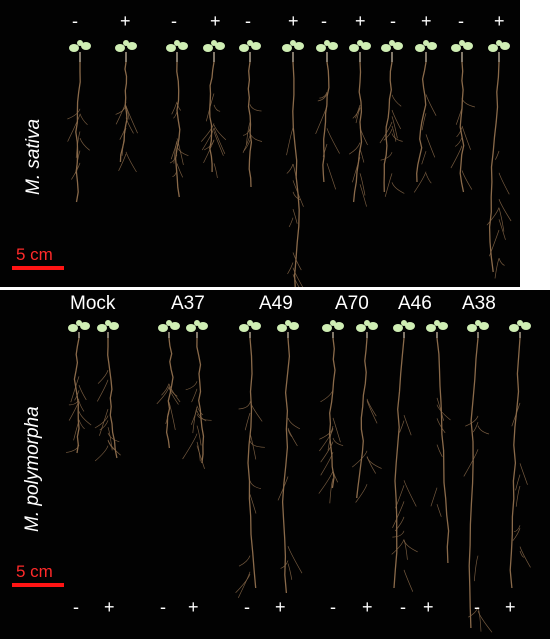 Image resolution: width=550 pixels, height=639 pixels. What do you see at coordinates (38, 268) in the screenshot?
I see `scale-bar-top` at bounding box center [38, 268].